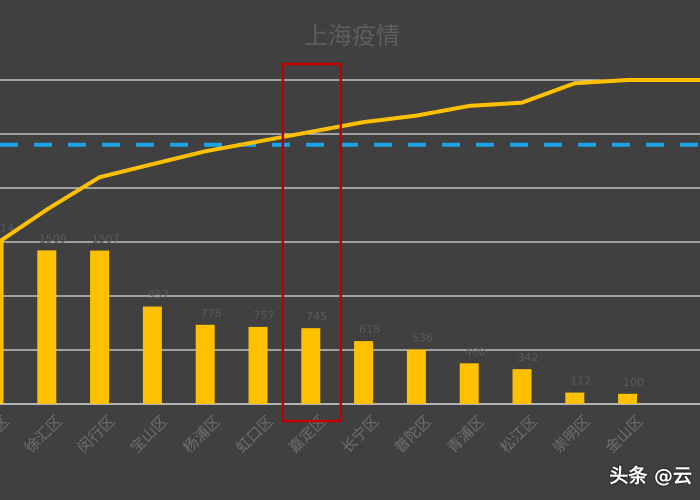  I want to click on watermark: 头条 @云, so click(650, 476).